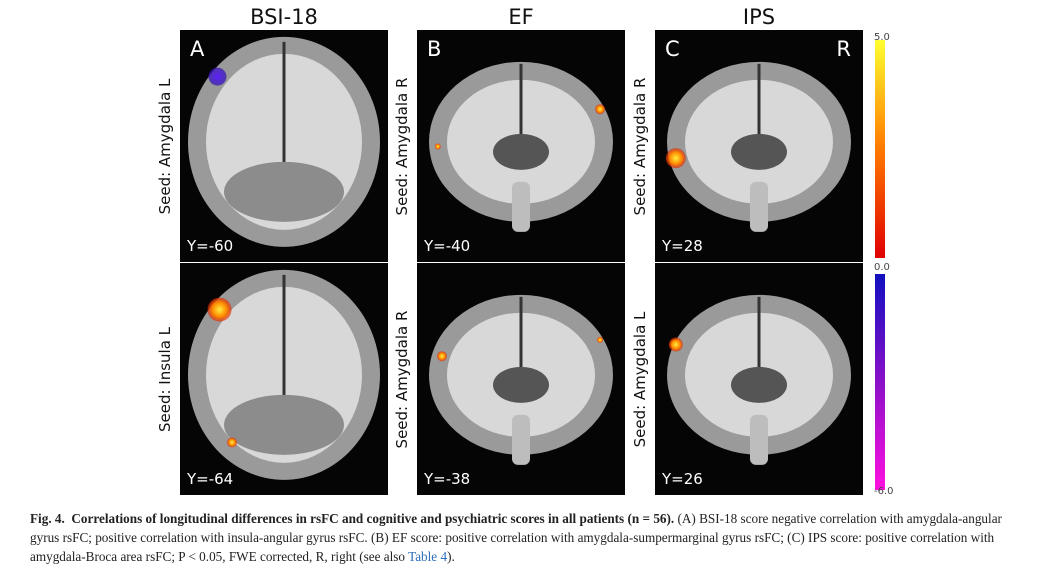 This screenshot has height=574, width=1047. What do you see at coordinates (882, 267) in the screenshot?
I see `colorbar-mid: 0.0` at bounding box center [882, 267].